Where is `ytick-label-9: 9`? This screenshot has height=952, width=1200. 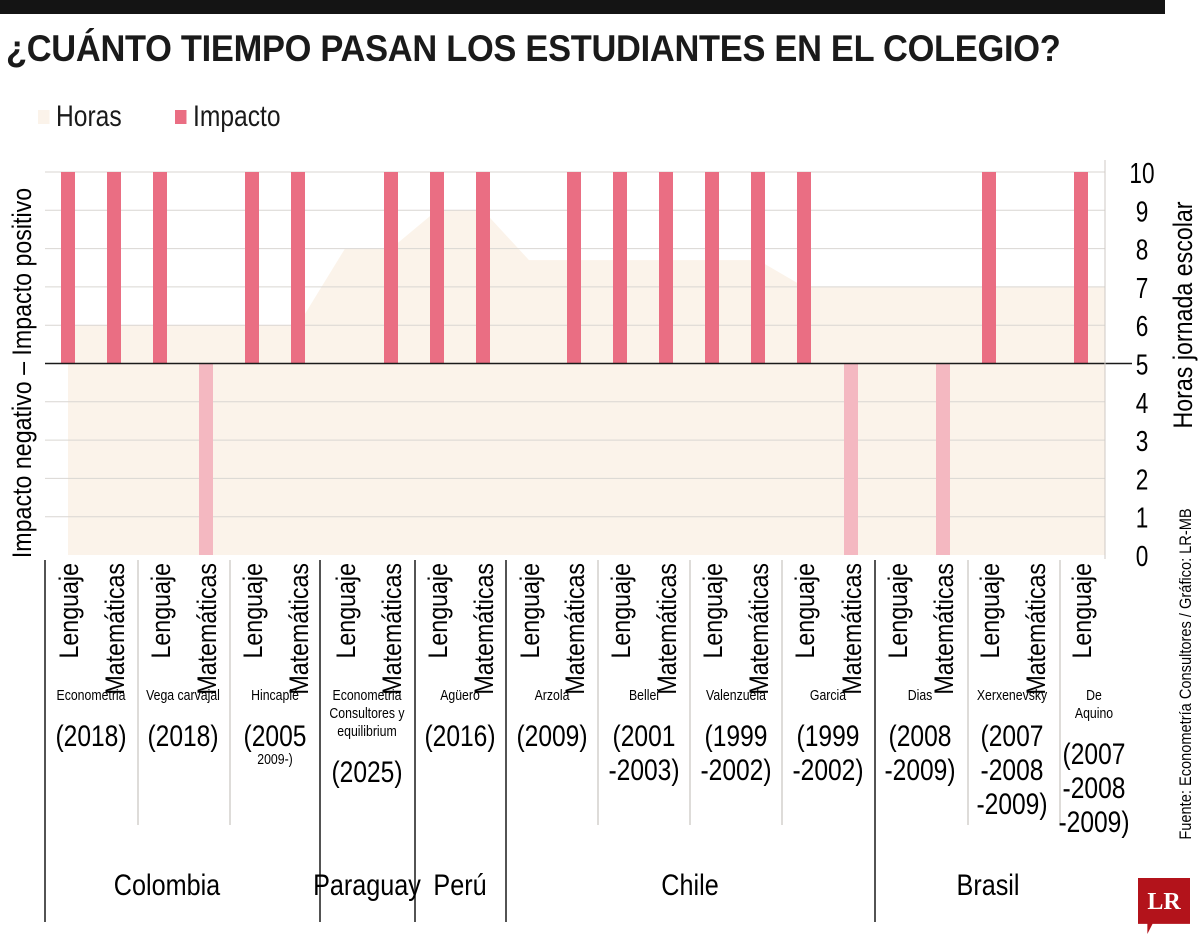
ytick-label-9: 9 is located at coordinates (1142, 211).